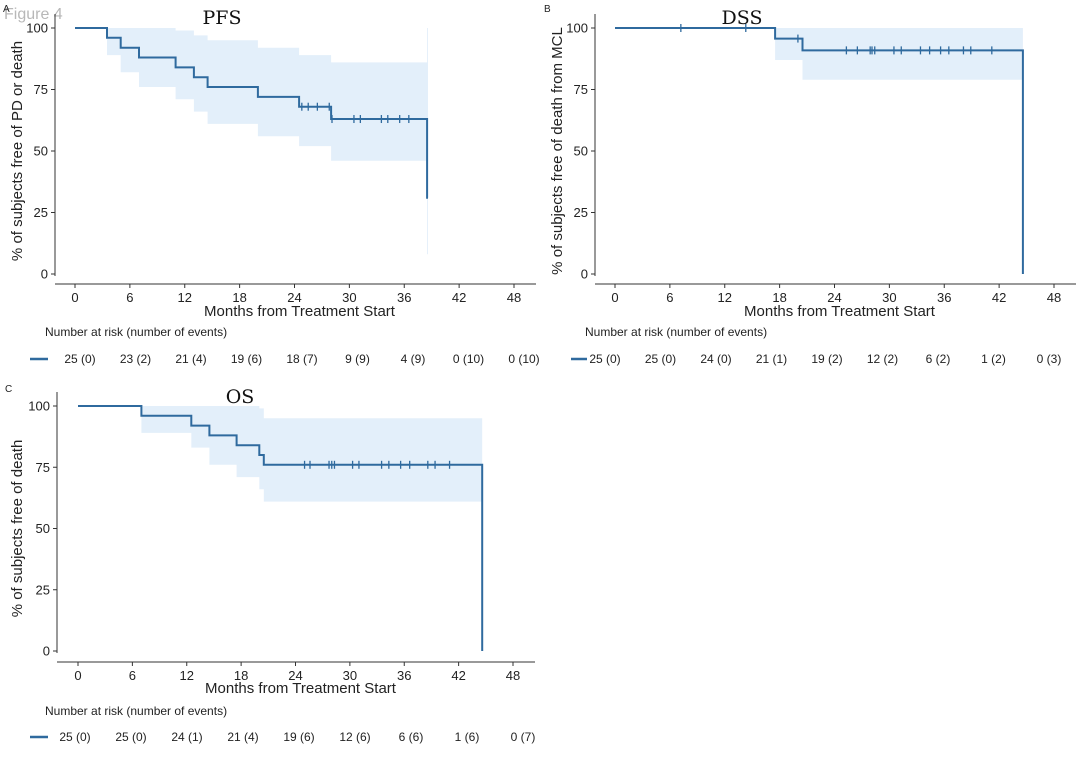 The height and width of the screenshot is (761, 1080). I want to click on risk-table-cell: 1 (6), so click(467, 737).